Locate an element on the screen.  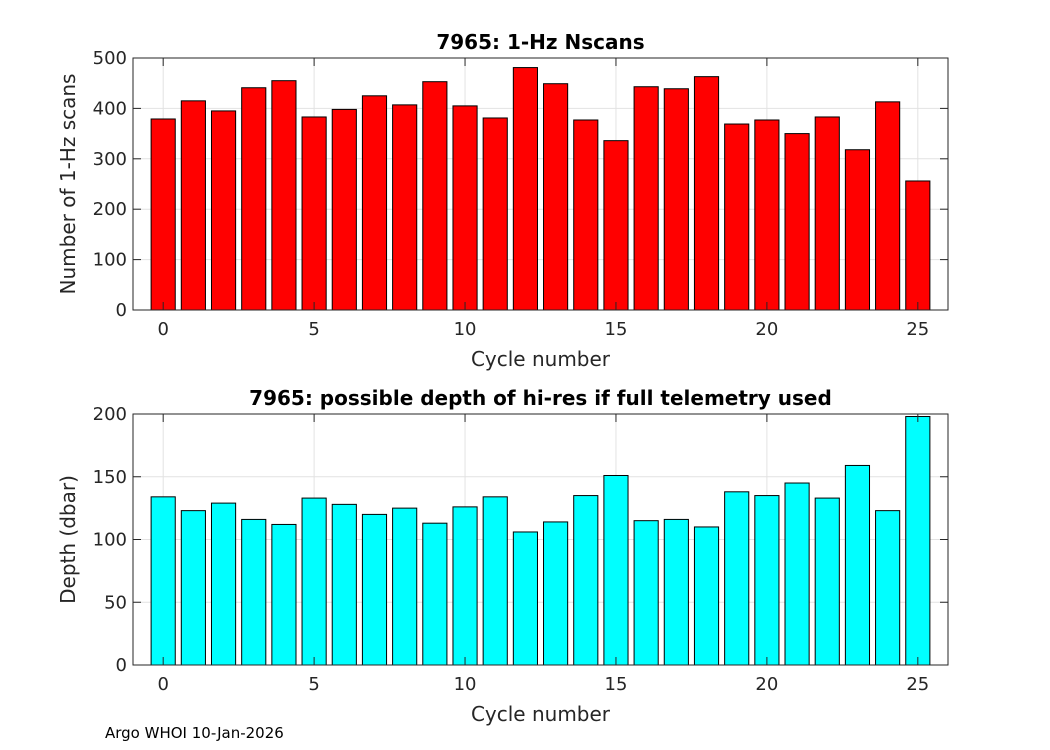
chart2-ytick-label: 200 is located at coordinates (110, 414).